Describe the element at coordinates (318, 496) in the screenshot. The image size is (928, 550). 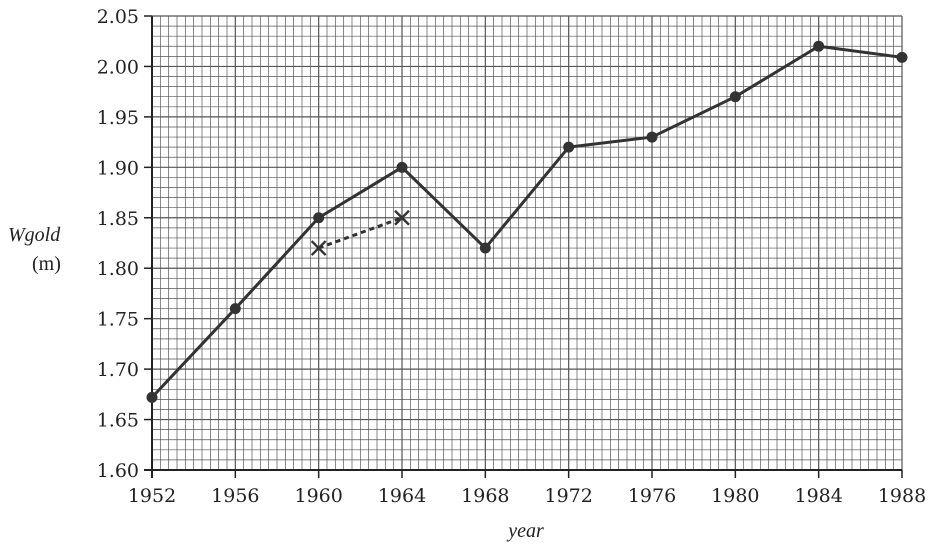
I see `x-tick-label: 1960` at that location.